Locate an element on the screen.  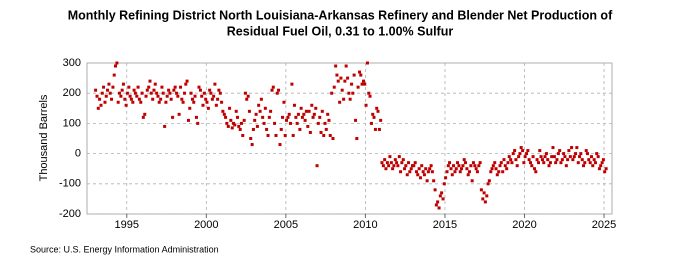
x-tick-label: 2010 is located at coordinates (365, 225).